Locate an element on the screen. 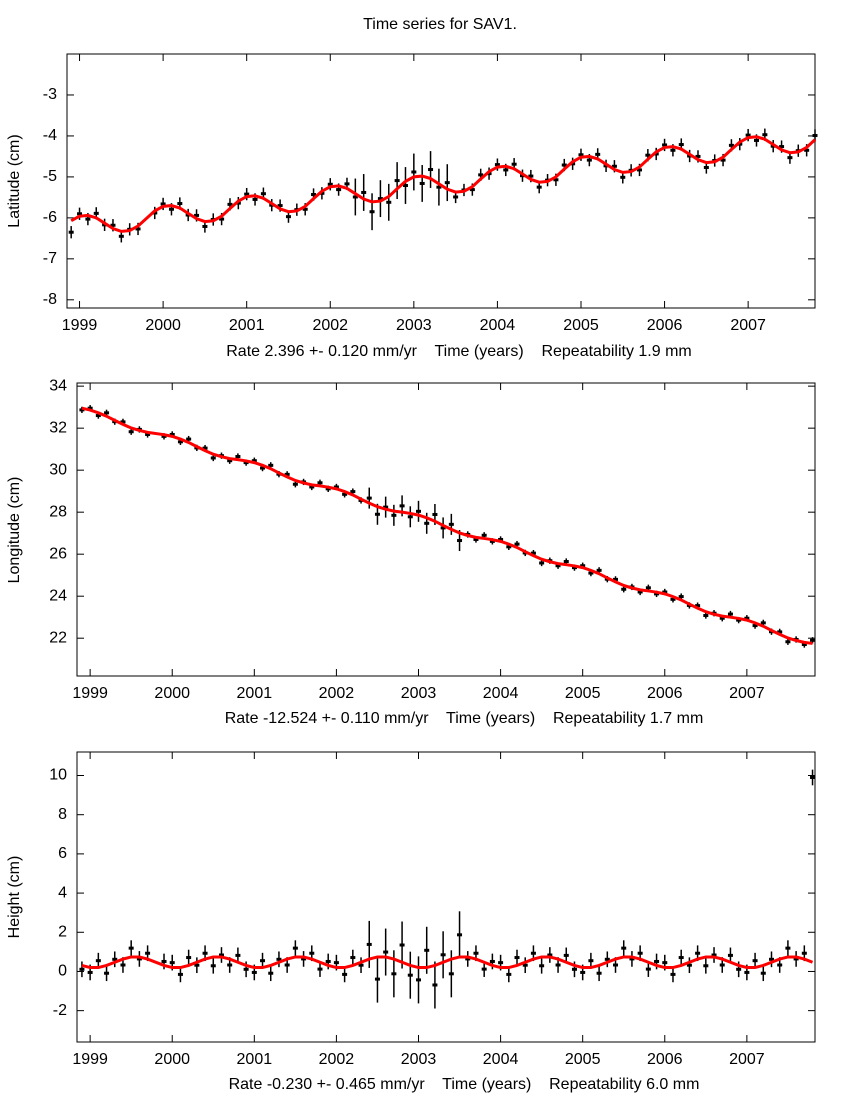 This screenshot has height=1100, width=850. y-tick-label: -8 is located at coordinates (50, 299).